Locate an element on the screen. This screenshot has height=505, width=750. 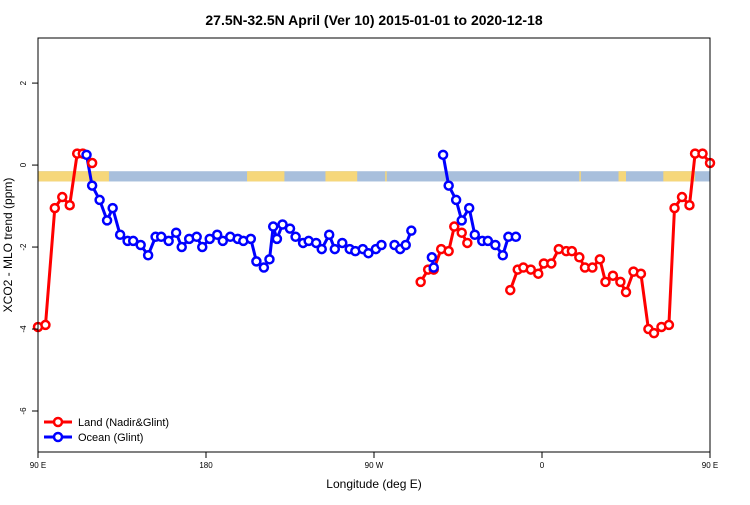
land-ocean-band is located at coordinates (374, 176).